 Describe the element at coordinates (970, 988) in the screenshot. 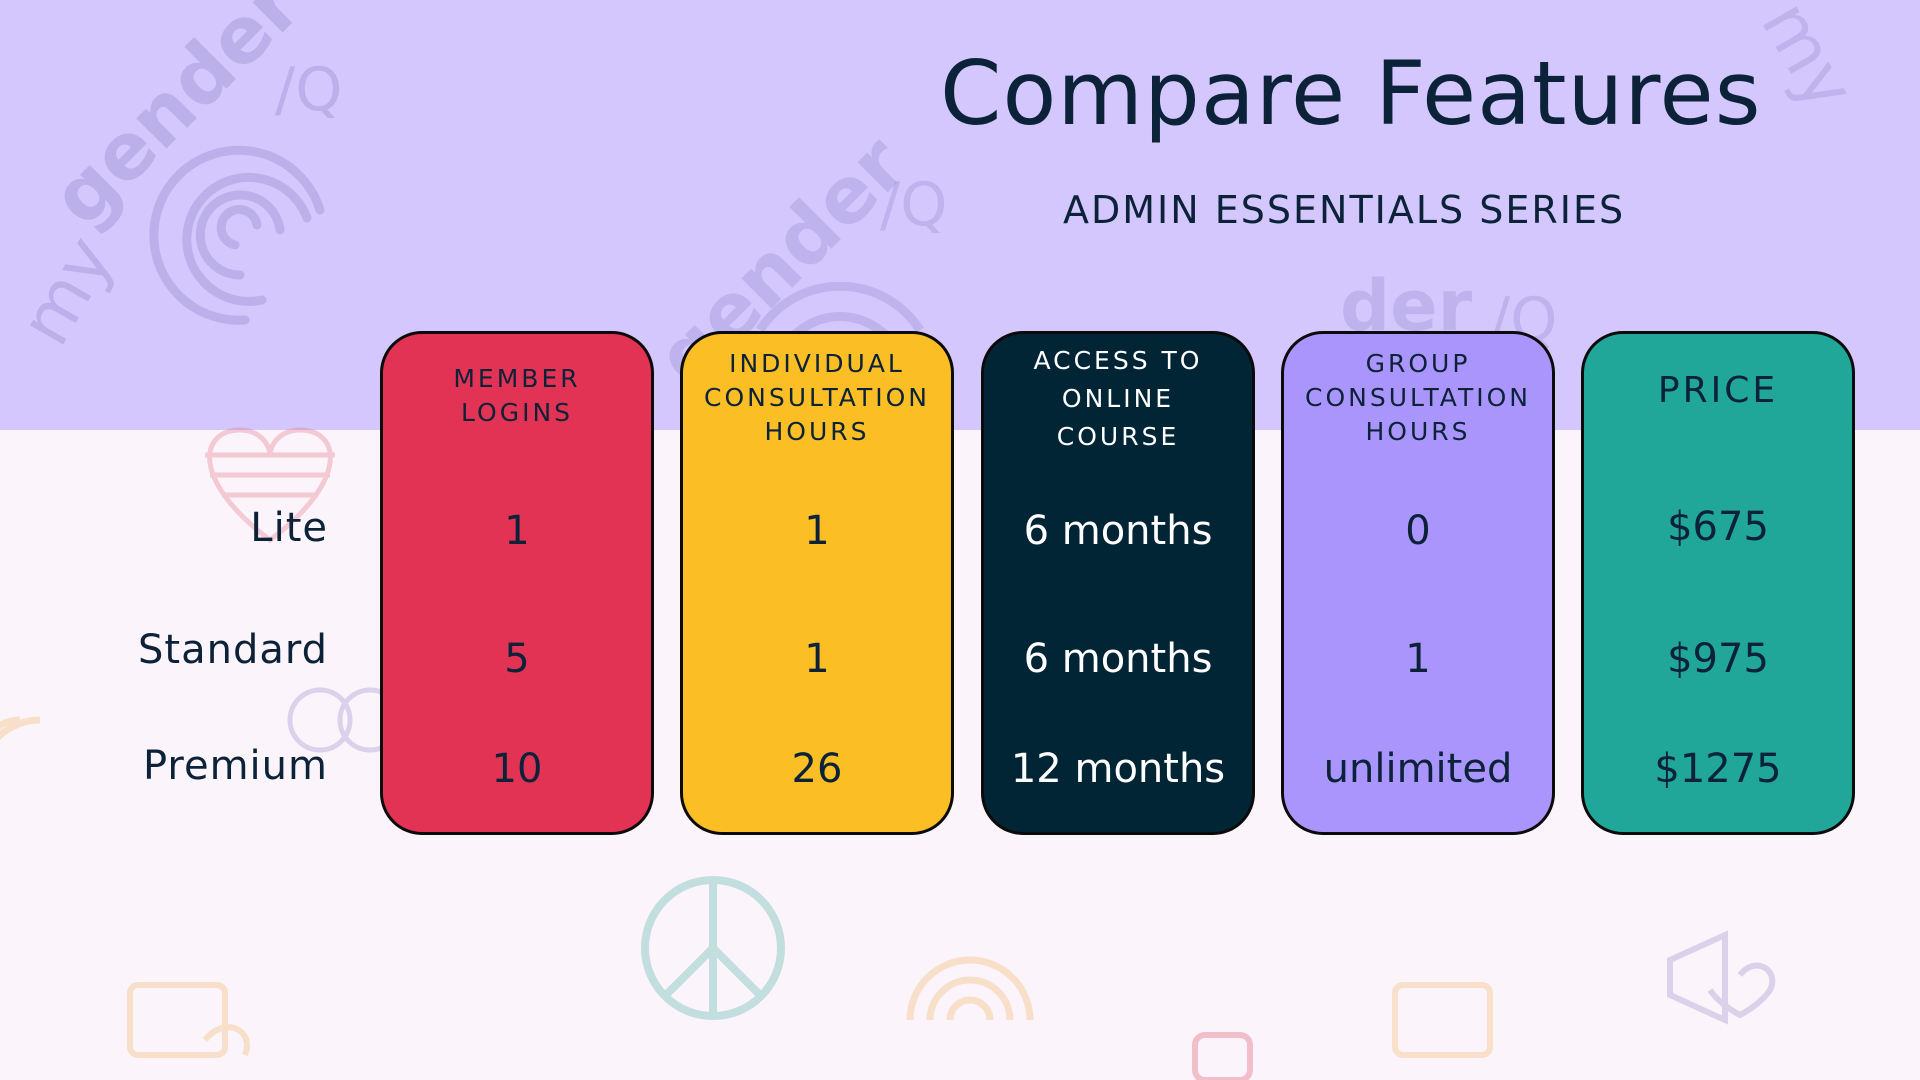

I see `rainbow-icon` at that location.